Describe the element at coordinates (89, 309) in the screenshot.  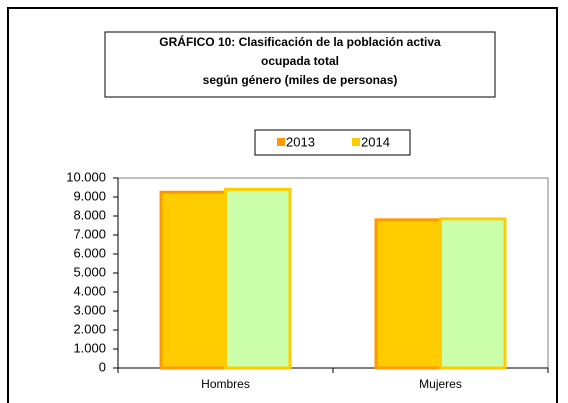
I see `y-tick-label: 3.000` at that location.